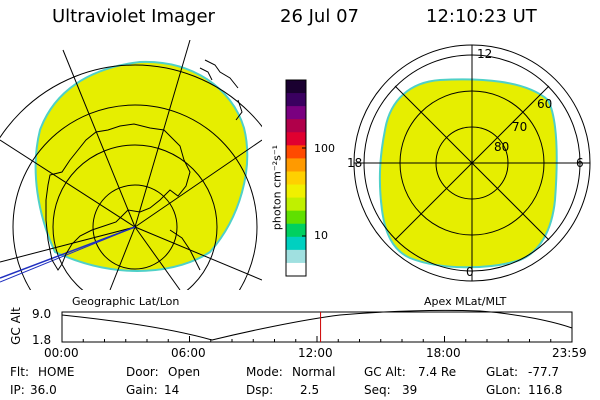 Image resolution: width=600 pixels, height=400 pixels. What do you see at coordinates (545, 390) in the screenshot?
I see `glon-value: 116.8` at bounding box center [545, 390].